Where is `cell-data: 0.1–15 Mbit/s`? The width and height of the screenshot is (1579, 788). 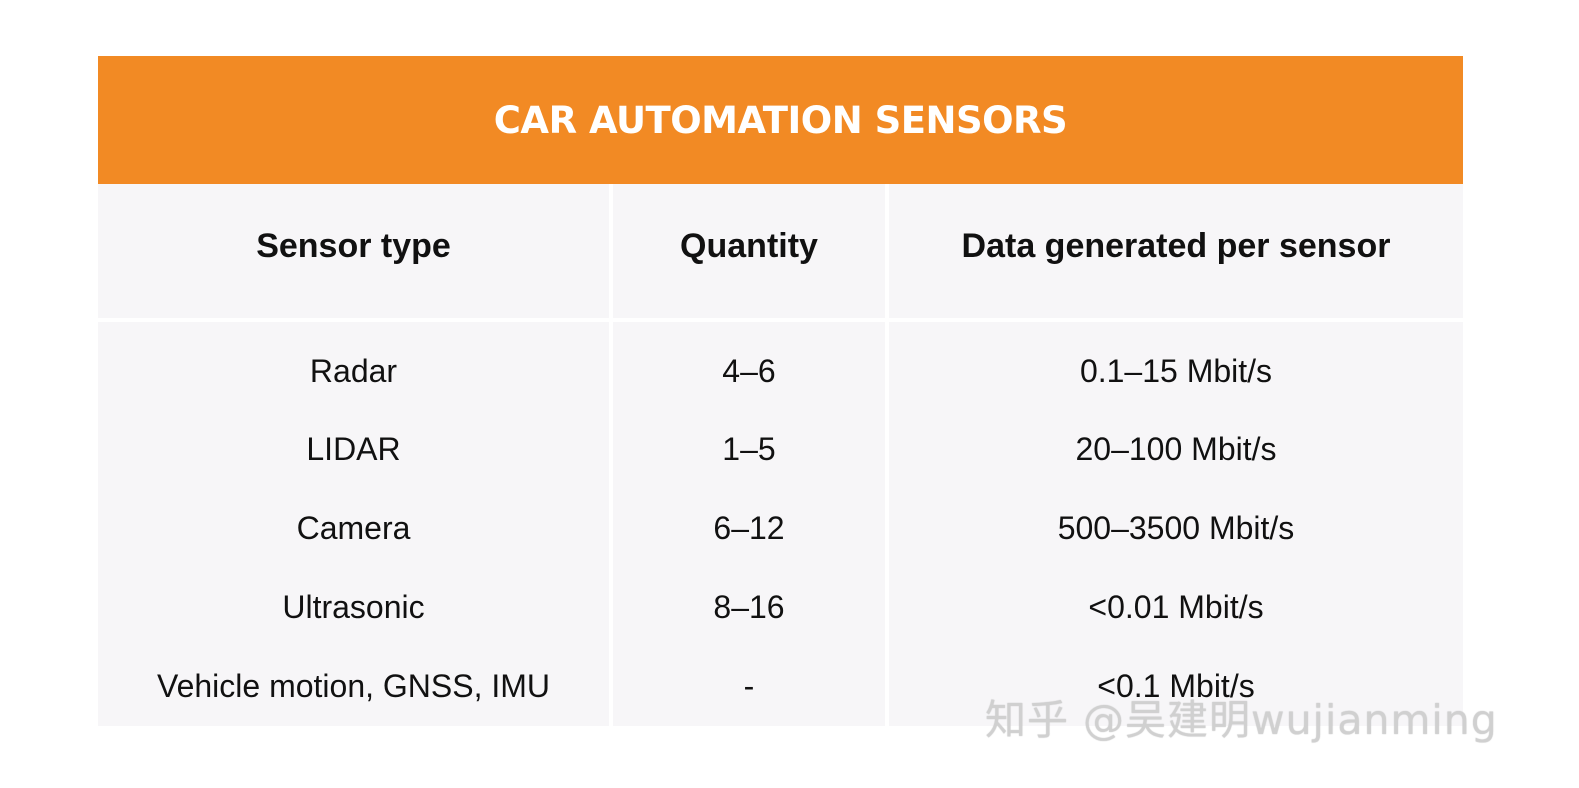 cell-data: 0.1–15 Mbit/s is located at coordinates (1174, 365).